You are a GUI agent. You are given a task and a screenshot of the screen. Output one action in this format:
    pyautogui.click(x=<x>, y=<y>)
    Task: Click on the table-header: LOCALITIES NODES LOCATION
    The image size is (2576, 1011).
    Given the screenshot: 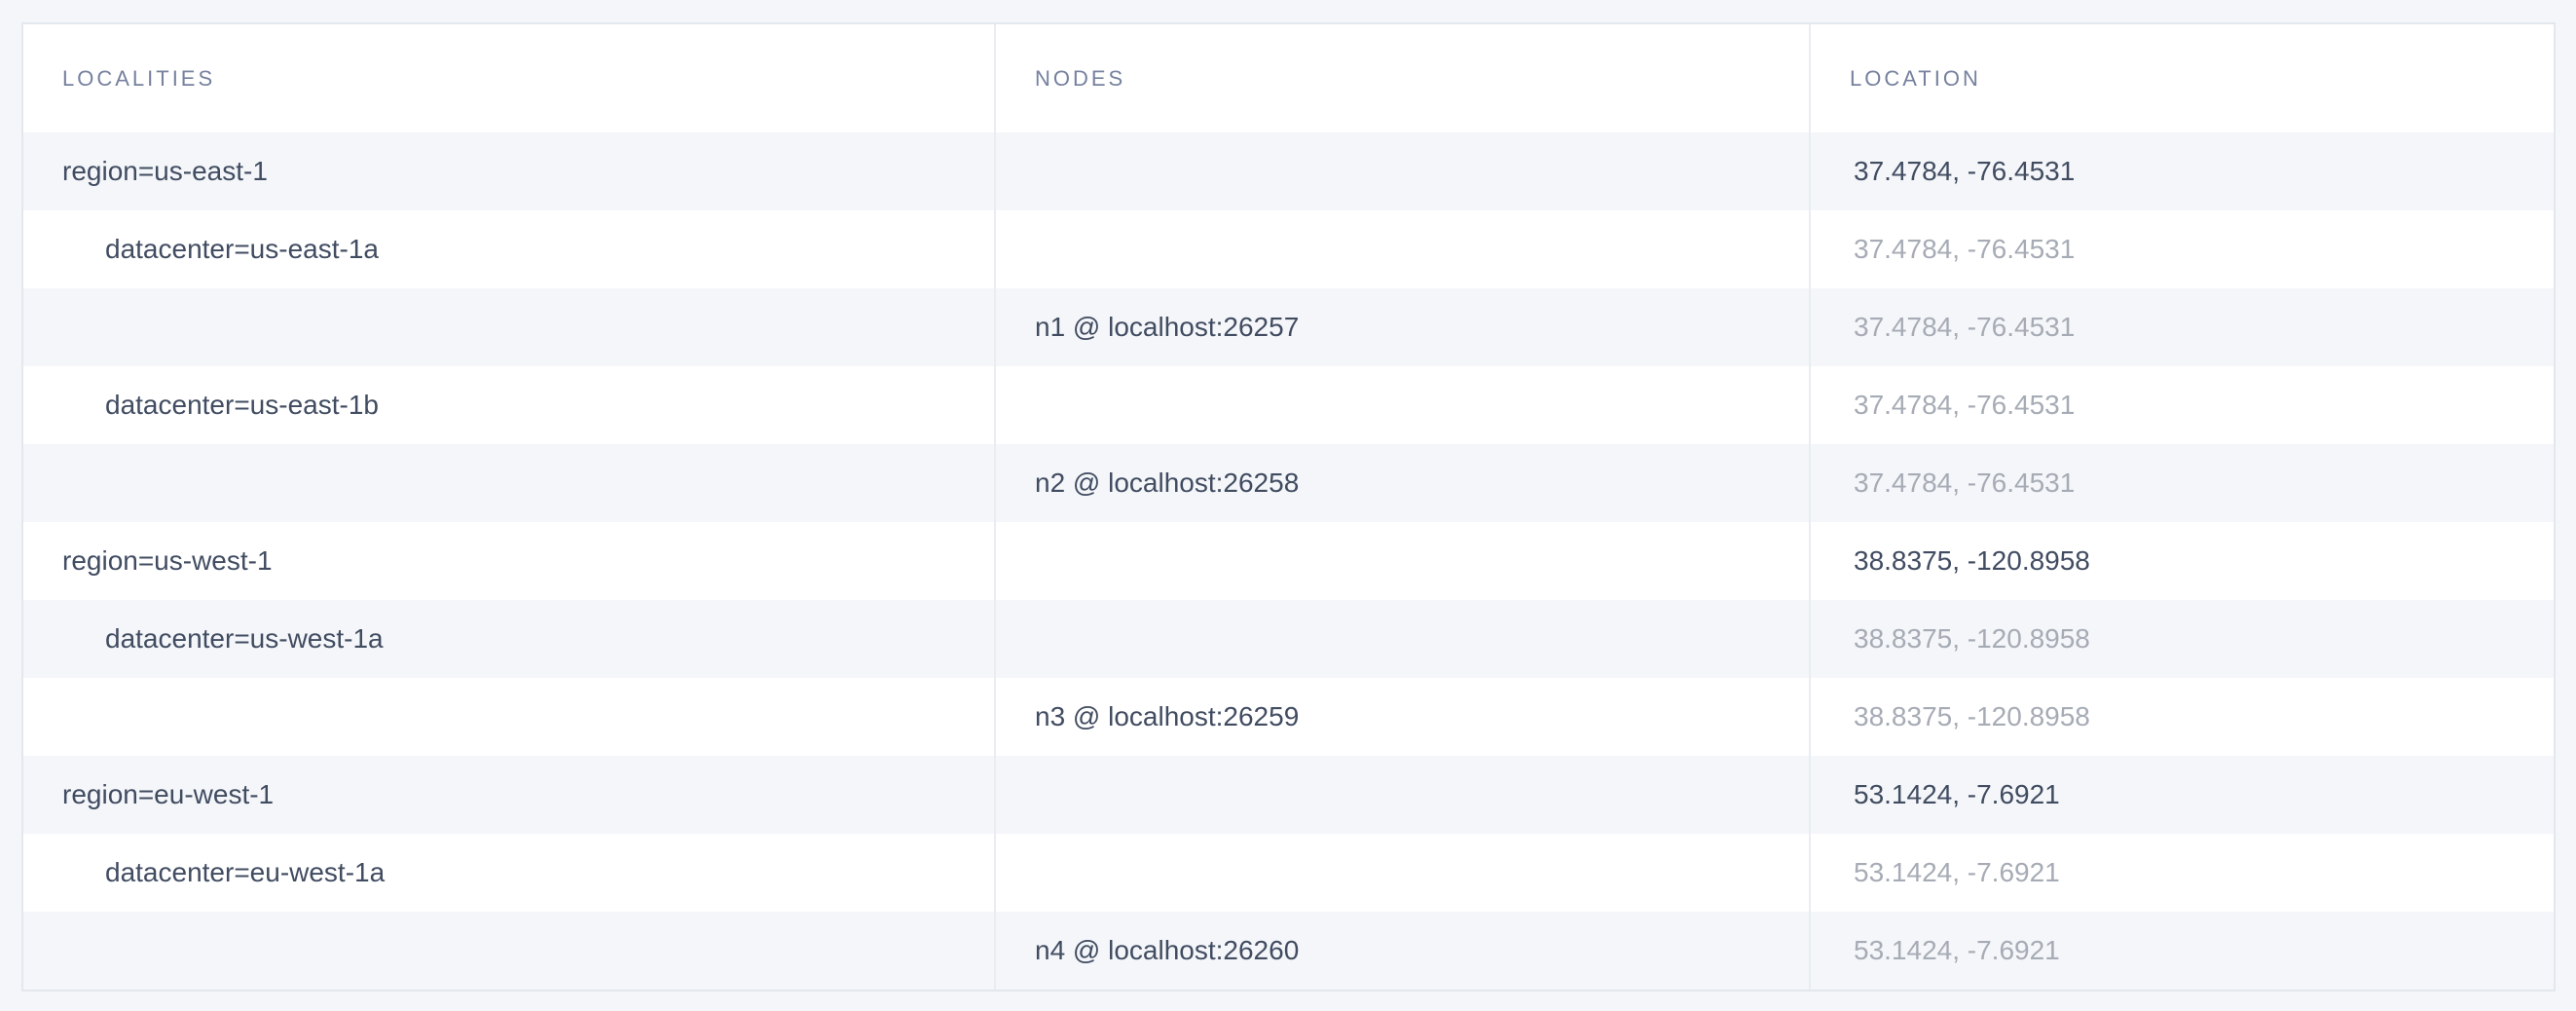 What is the action you would take?
    pyautogui.click(x=1288, y=78)
    